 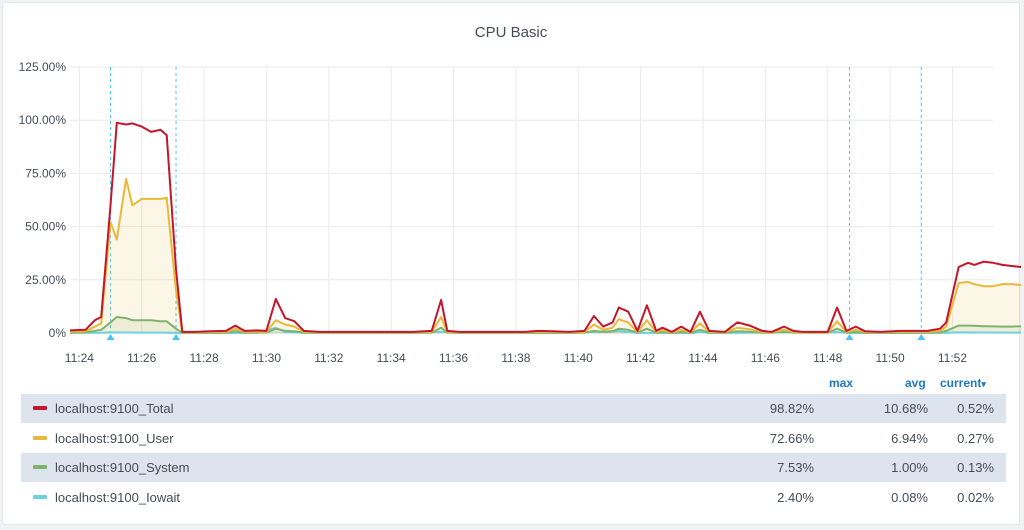 What do you see at coordinates (114, 408) in the screenshot?
I see `series-name: localhost:9100_Total` at bounding box center [114, 408].